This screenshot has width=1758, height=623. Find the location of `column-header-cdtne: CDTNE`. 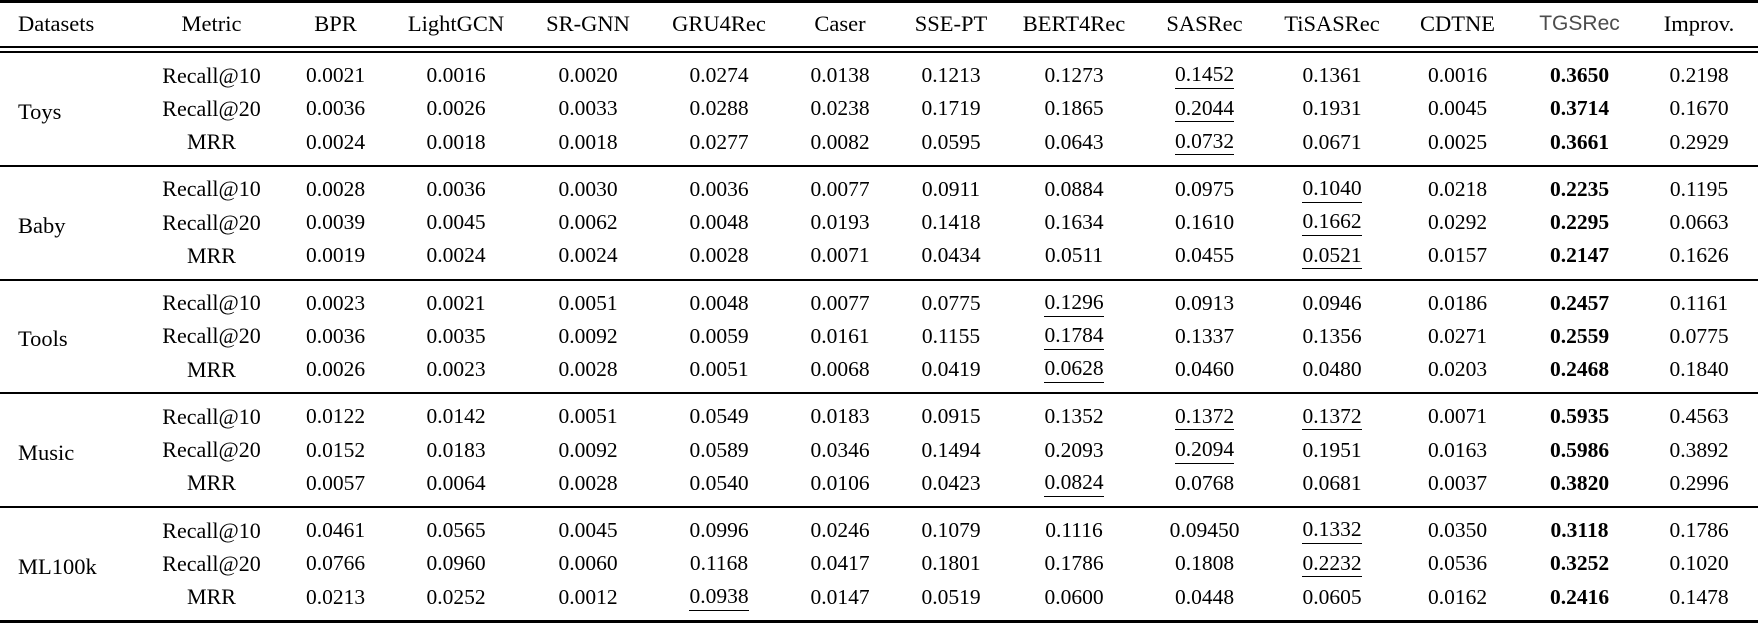

column-header-cdtne: CDTNE is located at coordinates (1457, 27).